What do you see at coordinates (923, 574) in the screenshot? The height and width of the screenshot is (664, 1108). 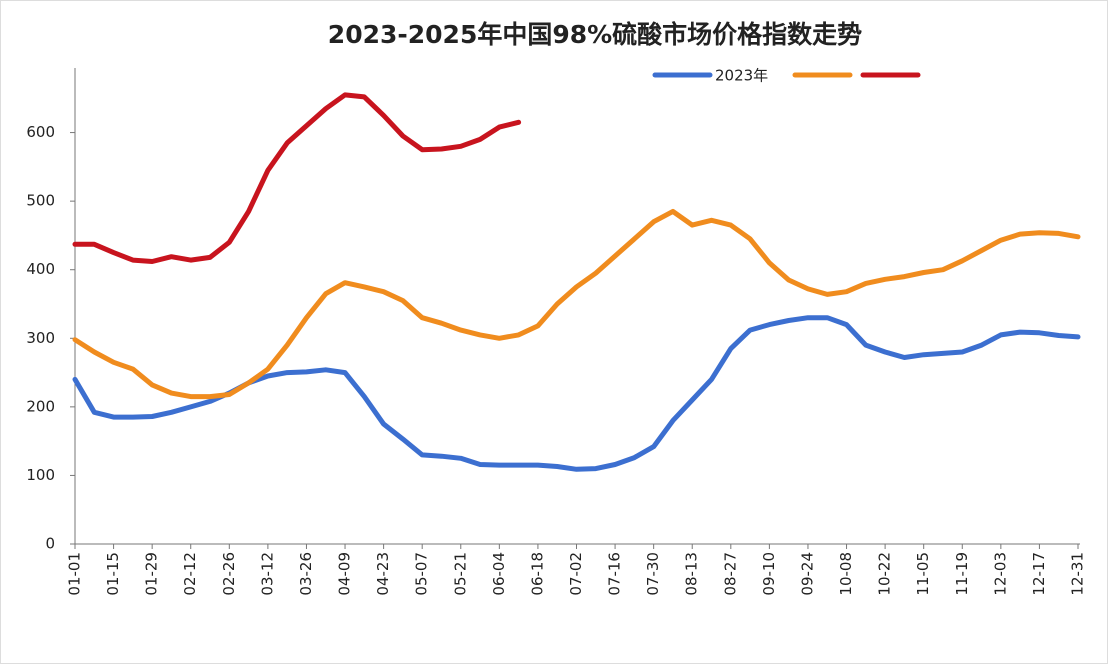 I see `x-tick-label: 11-05` at bounding box center [923, 574].